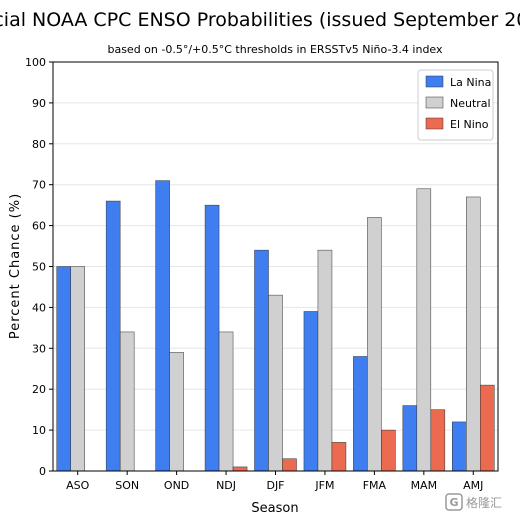 This screenshot has height=524, width=520. I want to click on y-tick-label: 70, so click(39, 185).